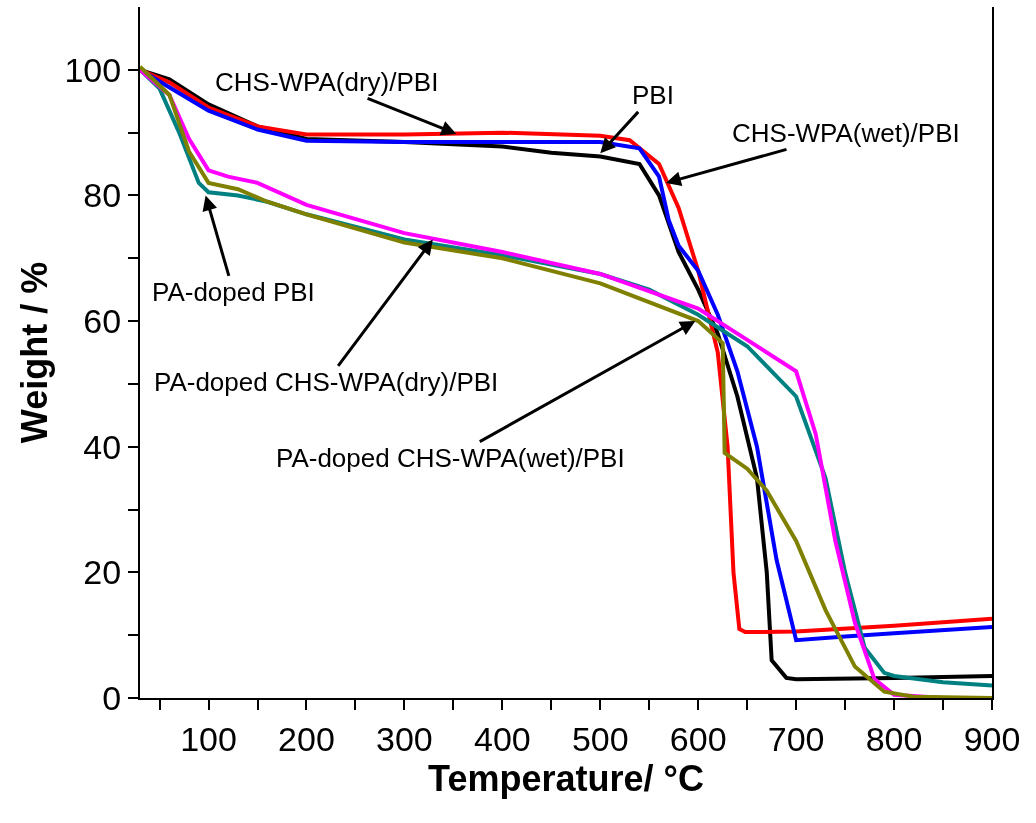 The width and height of the screenshot is (1036, 823). I want to click on x-tick-label: 100, so click(208, 738).